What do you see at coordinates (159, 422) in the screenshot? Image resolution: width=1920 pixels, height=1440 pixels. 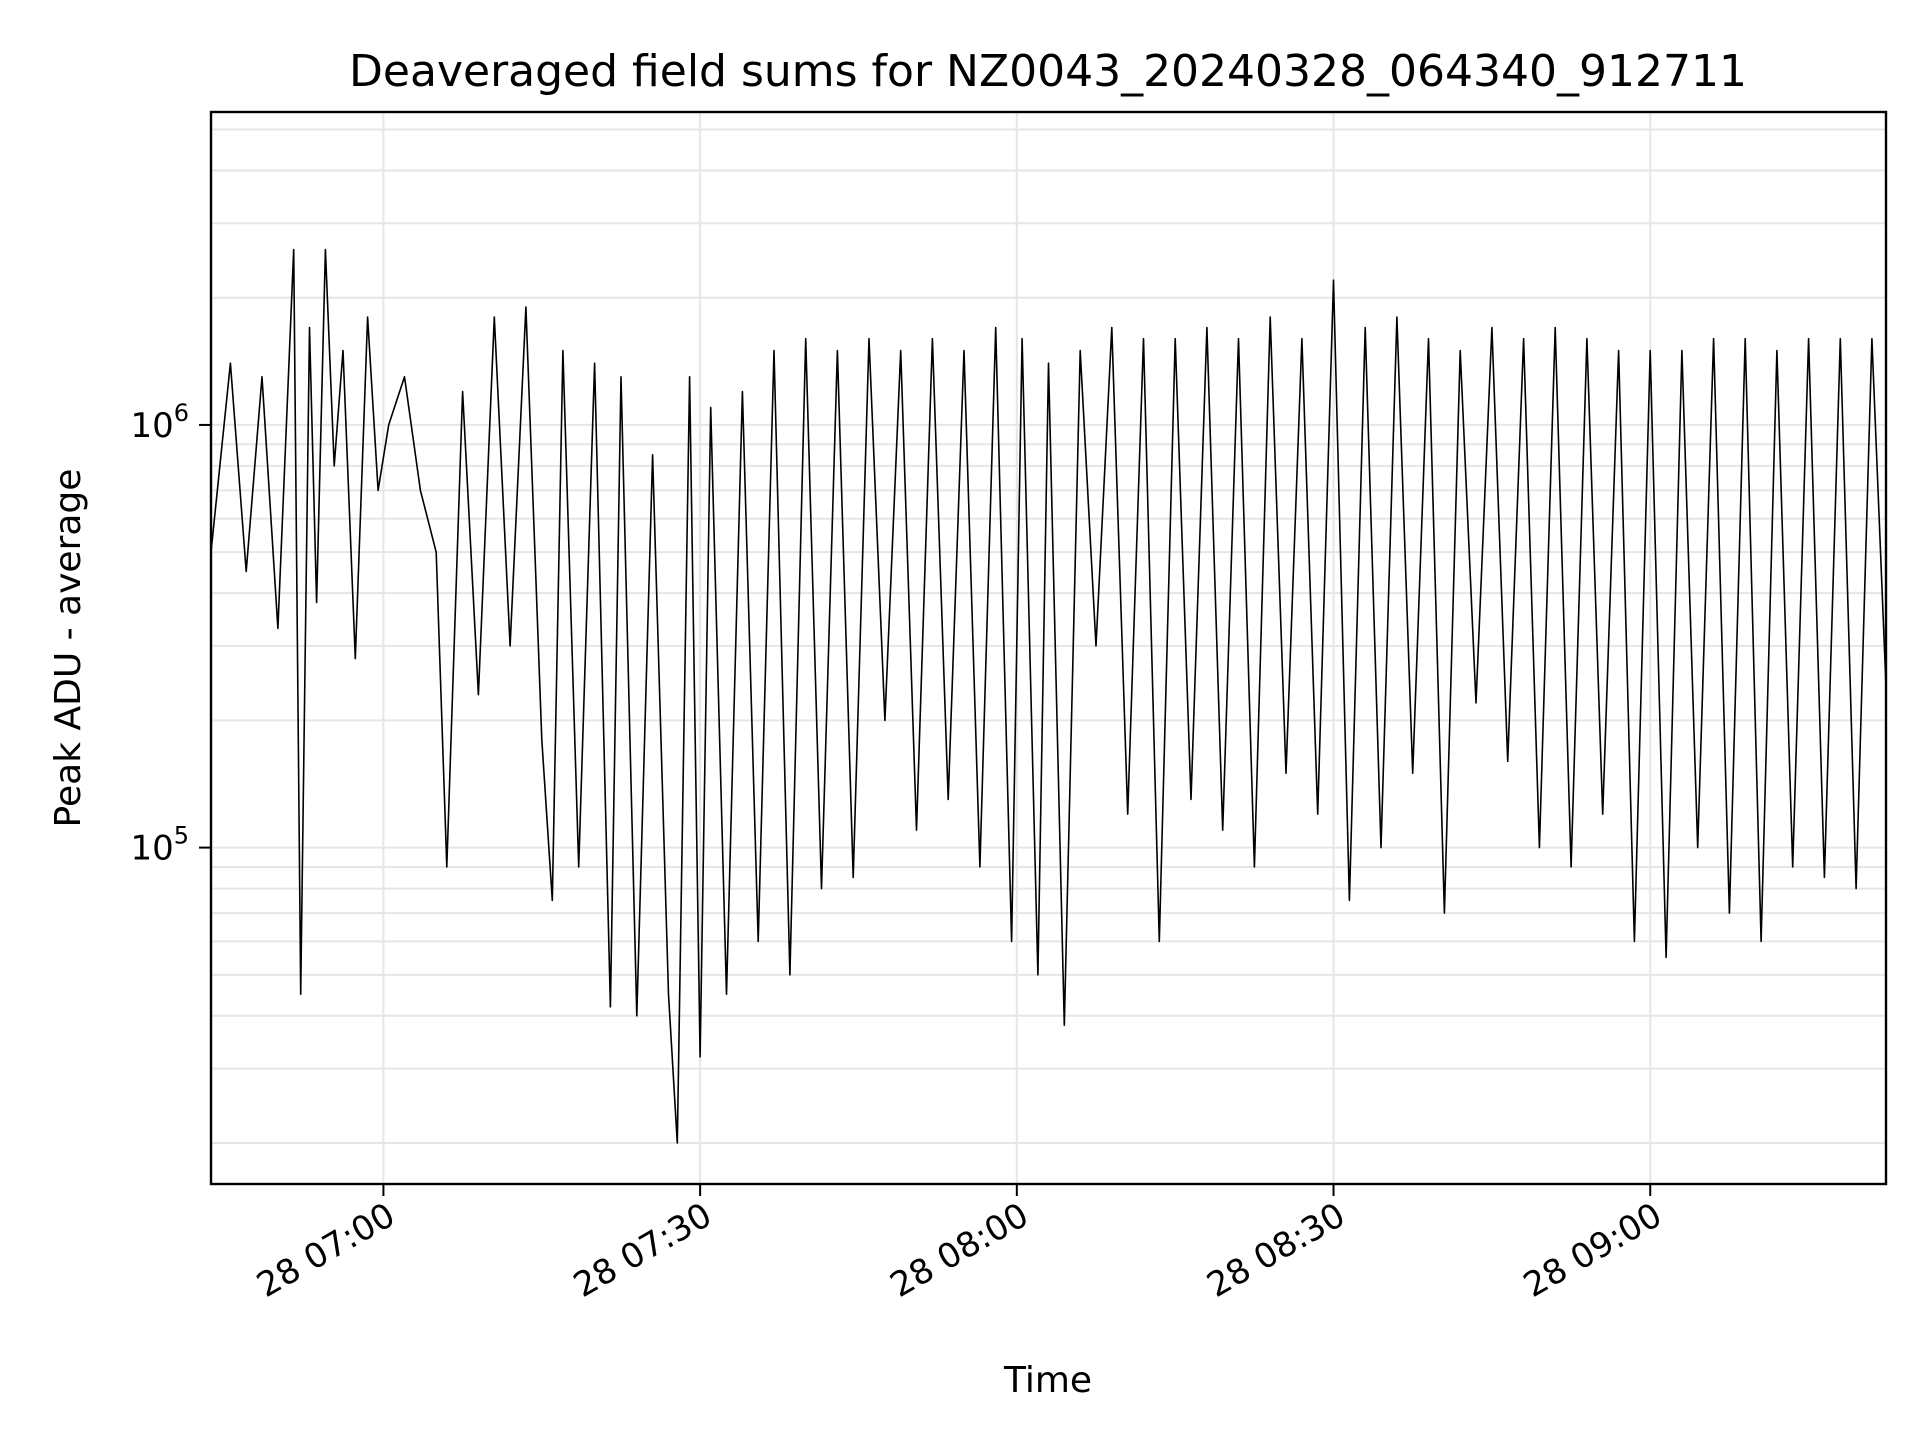 I see `y-tick-label: 10⁶` at bounding box center [159, 422].